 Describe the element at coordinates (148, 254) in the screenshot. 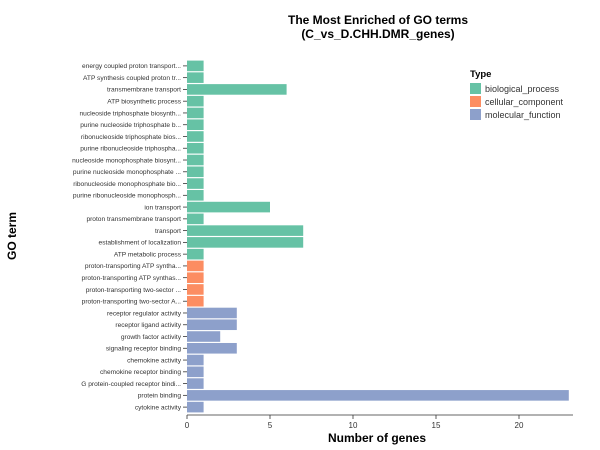

I see `y-tick-label: ATP metabolic process` at that location.